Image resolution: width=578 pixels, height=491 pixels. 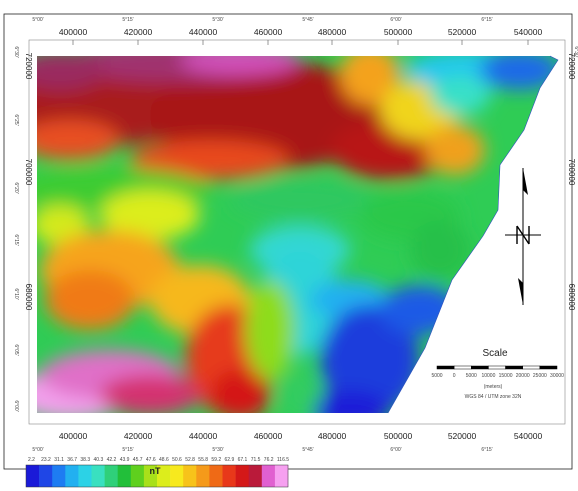 I want to click on top-longitude-label: 6°15', so click(x=486, y=20).